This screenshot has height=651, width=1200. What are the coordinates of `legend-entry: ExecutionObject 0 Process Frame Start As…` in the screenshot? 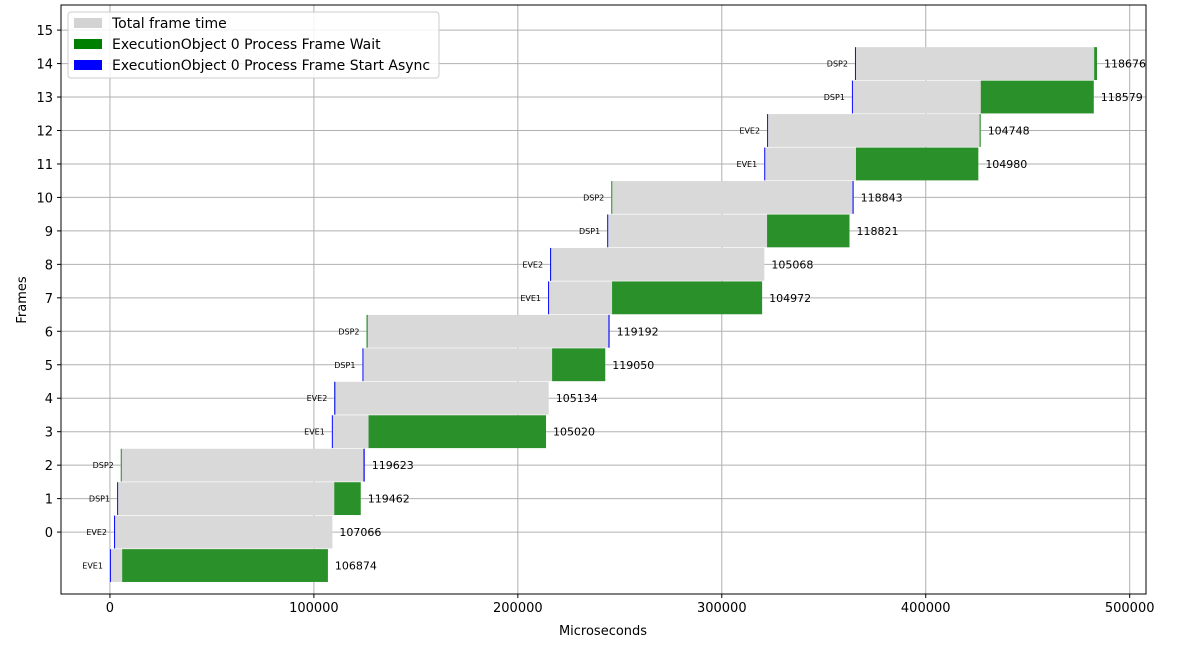 It's located at (271, 66).